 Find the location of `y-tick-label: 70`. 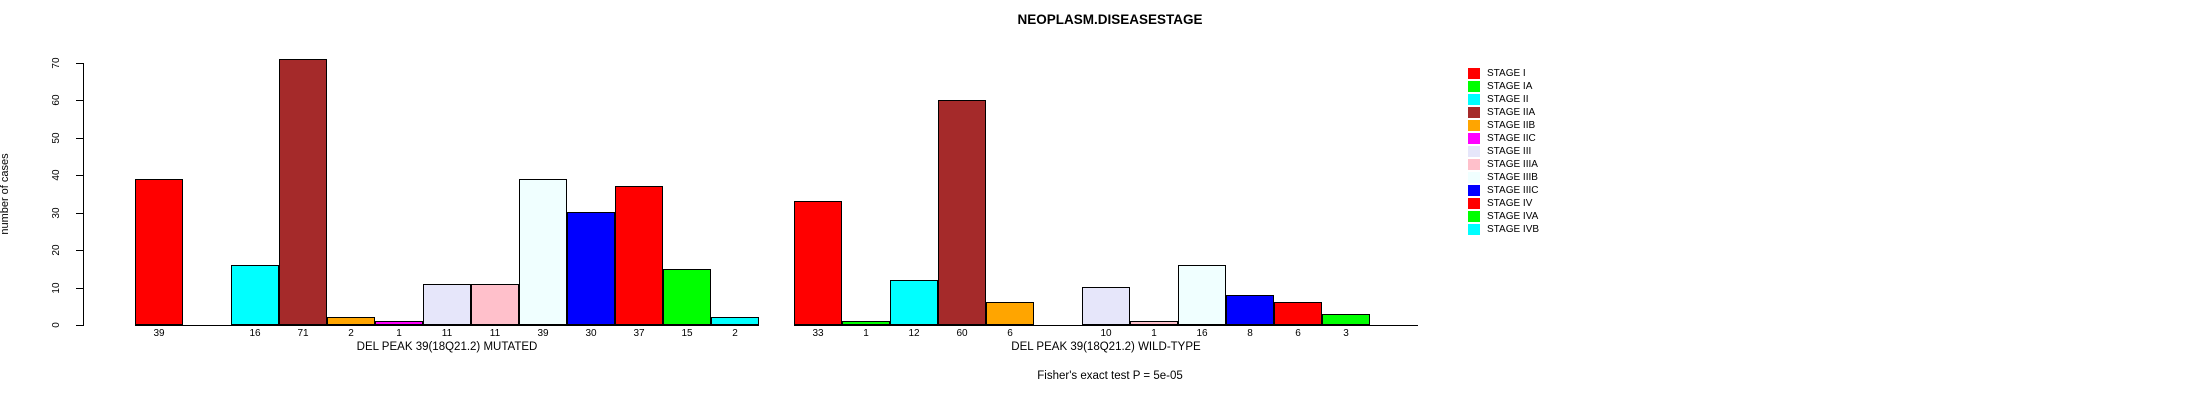

y-tick-label: 70 is located at coordinates (56, 63).